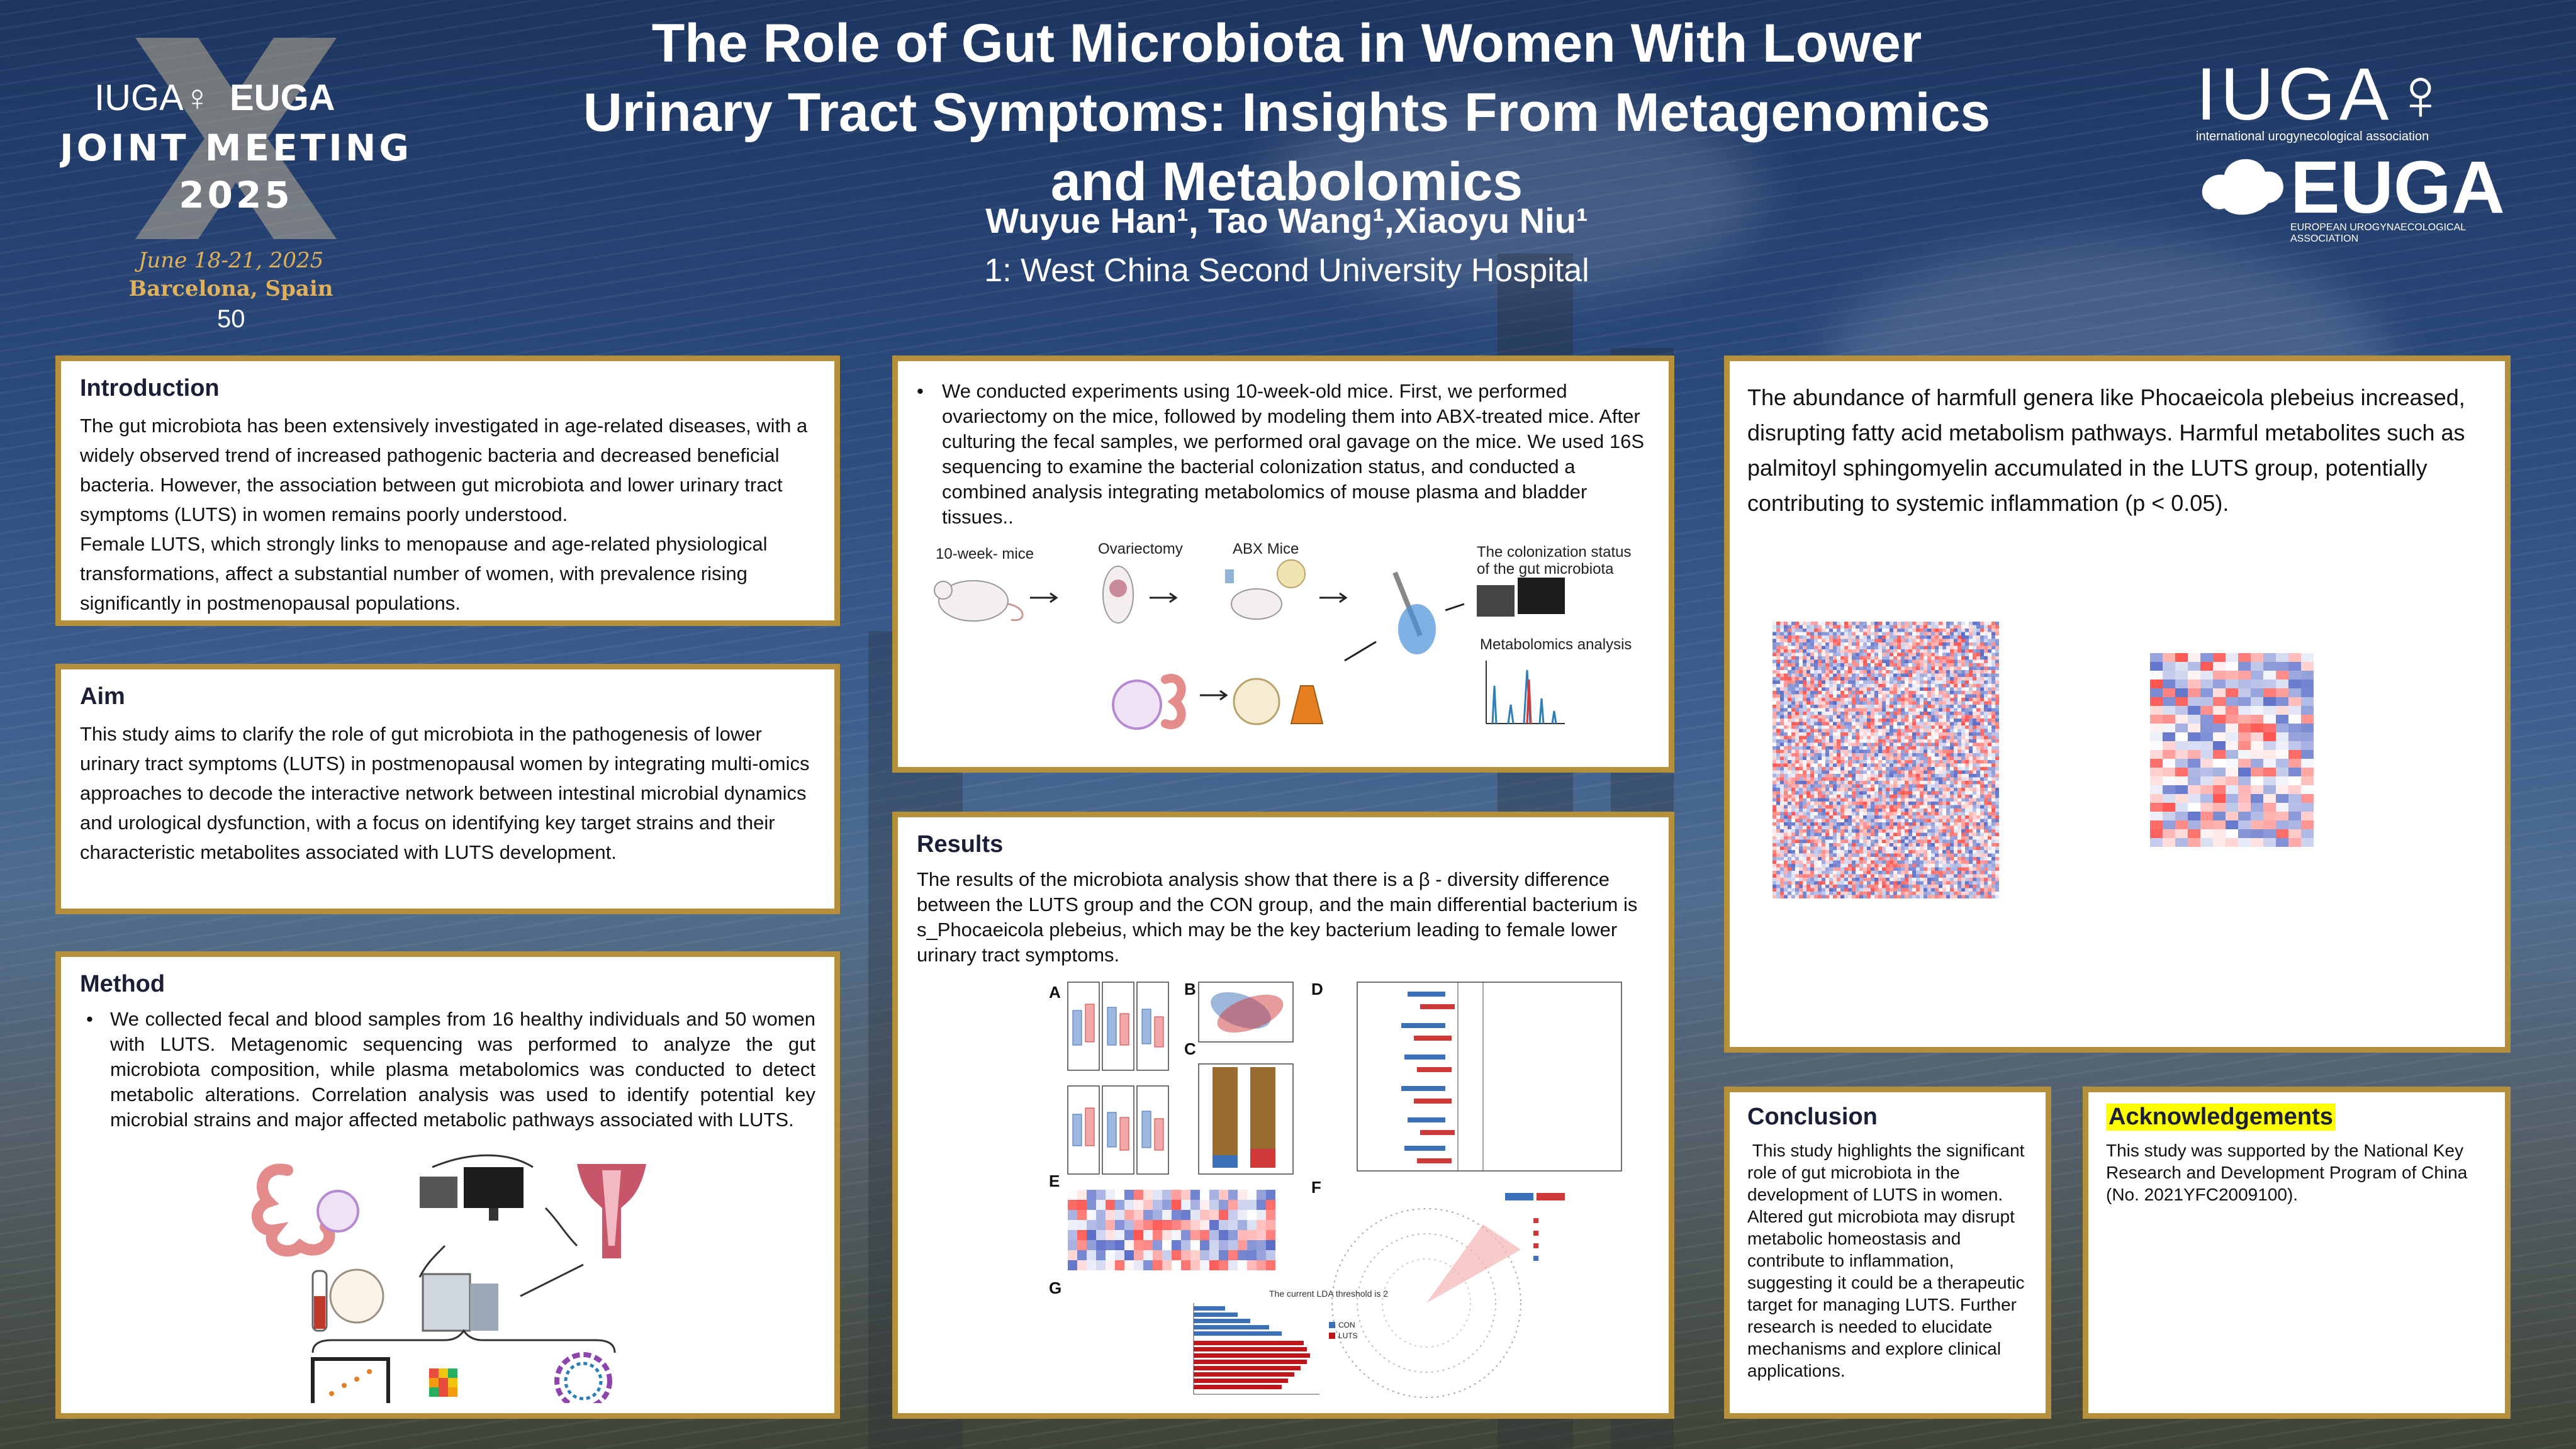  I want to click on ovariectomy-mouse-icon, so click(1118, 595).